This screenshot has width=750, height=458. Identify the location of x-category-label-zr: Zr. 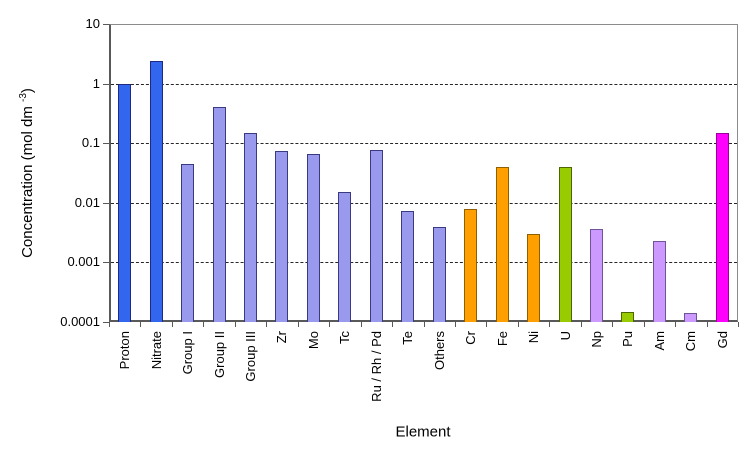
(282, 337).